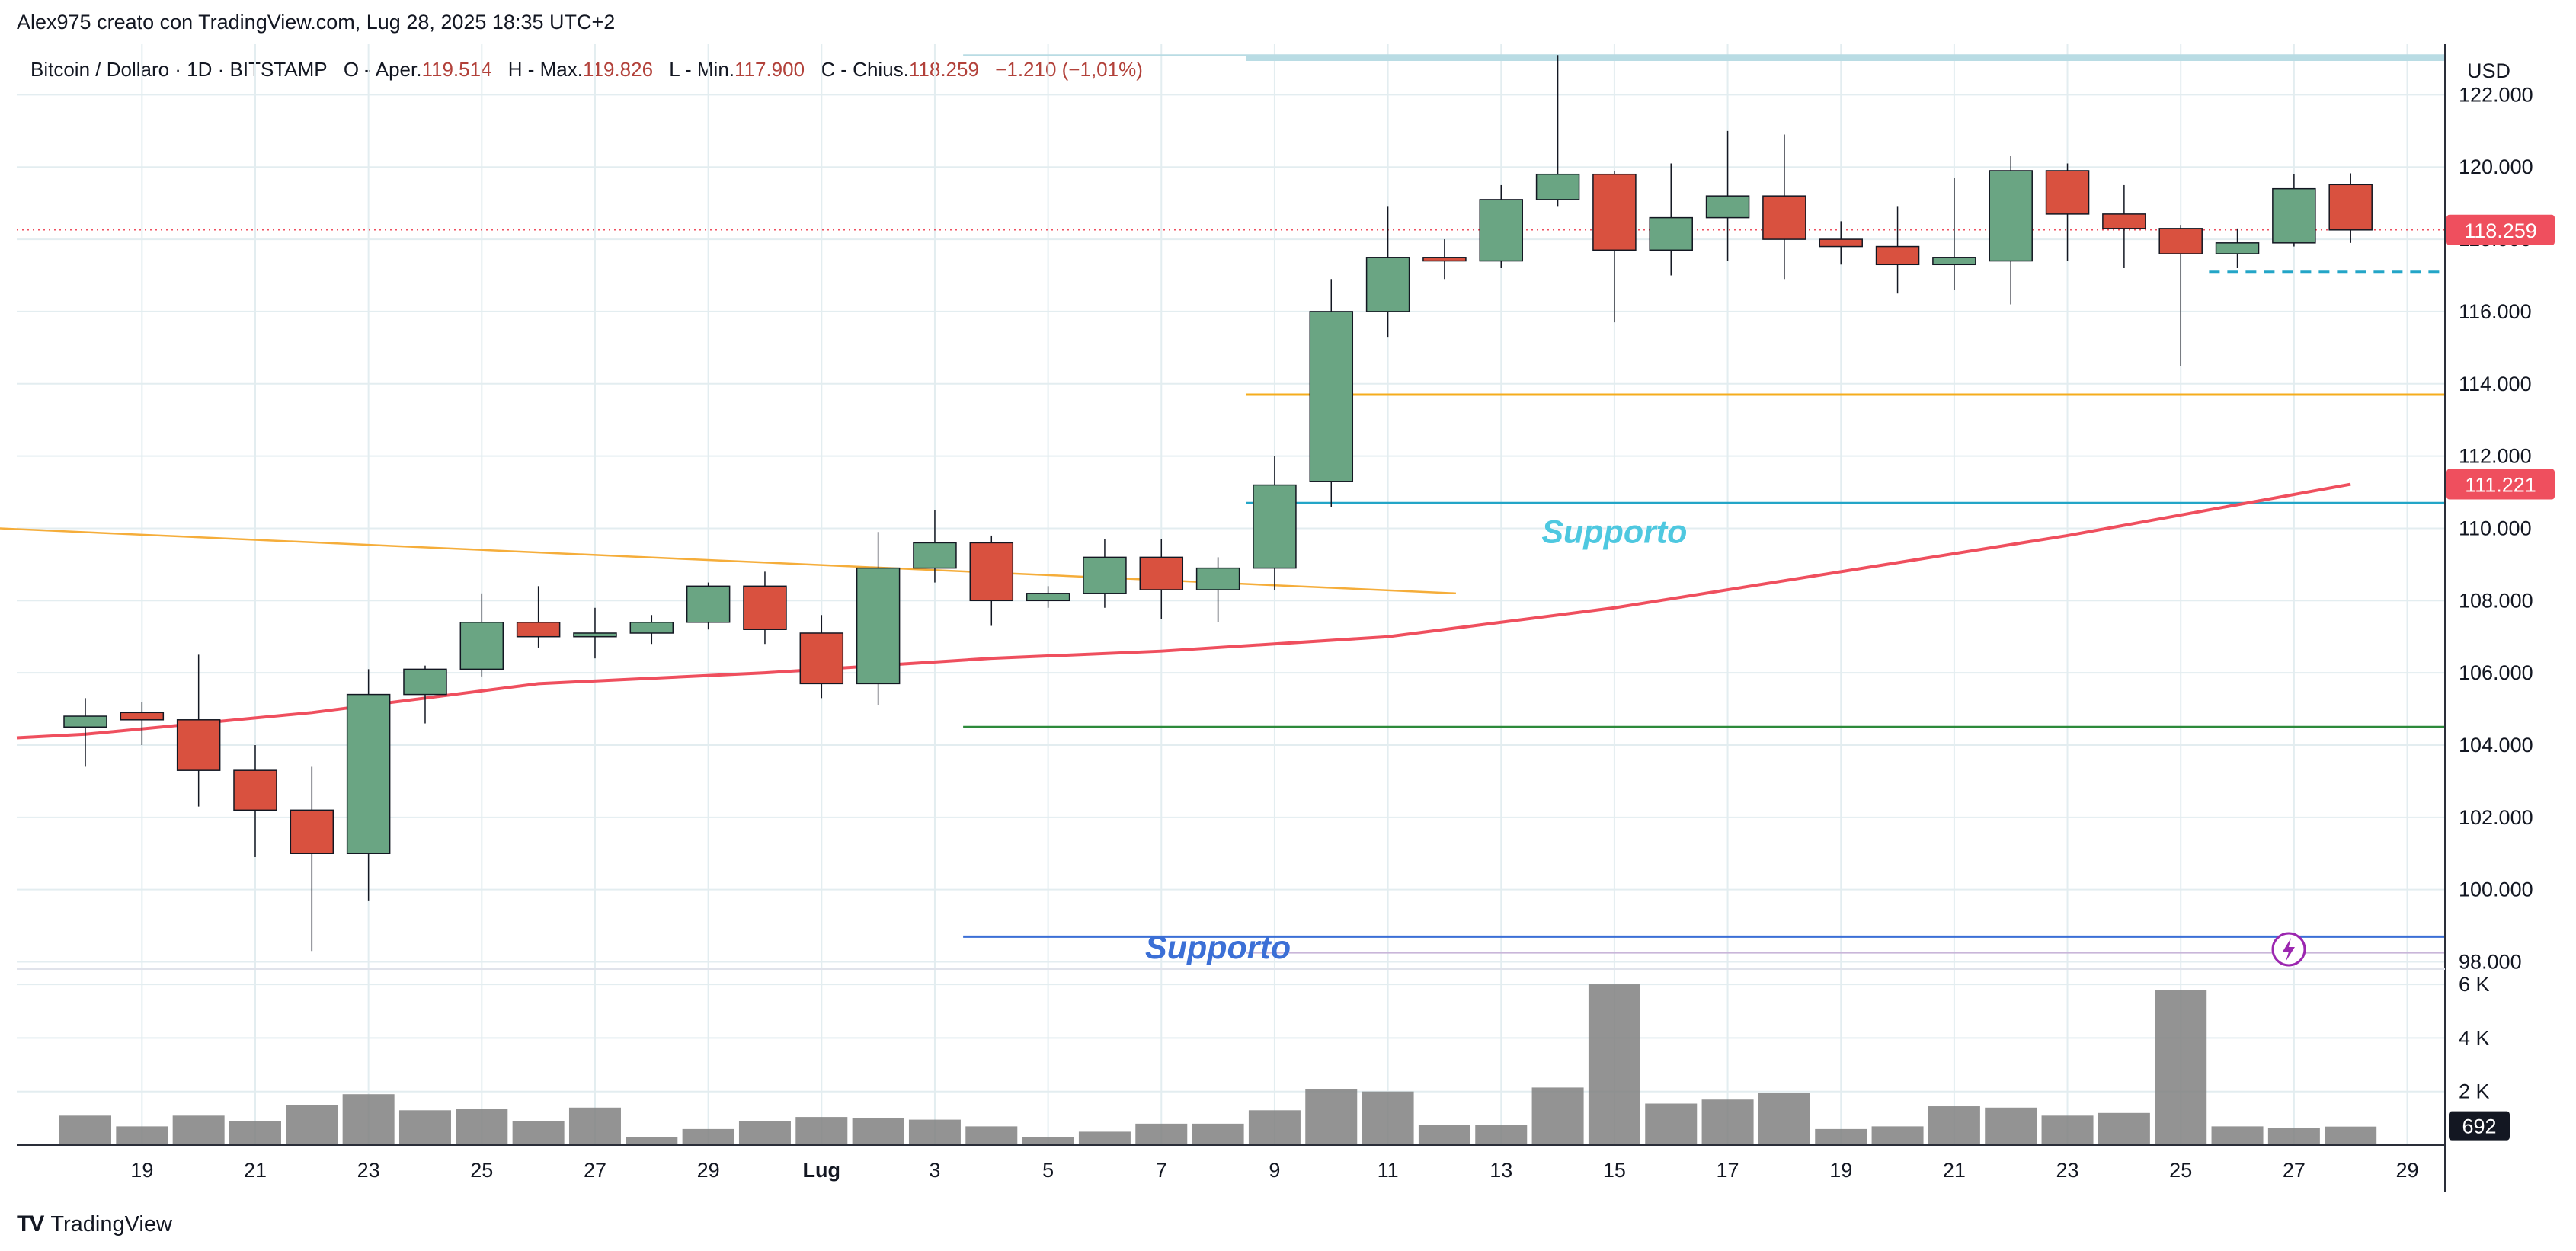  I want to click on legend-close-value: 118.259, so click(943, 69).